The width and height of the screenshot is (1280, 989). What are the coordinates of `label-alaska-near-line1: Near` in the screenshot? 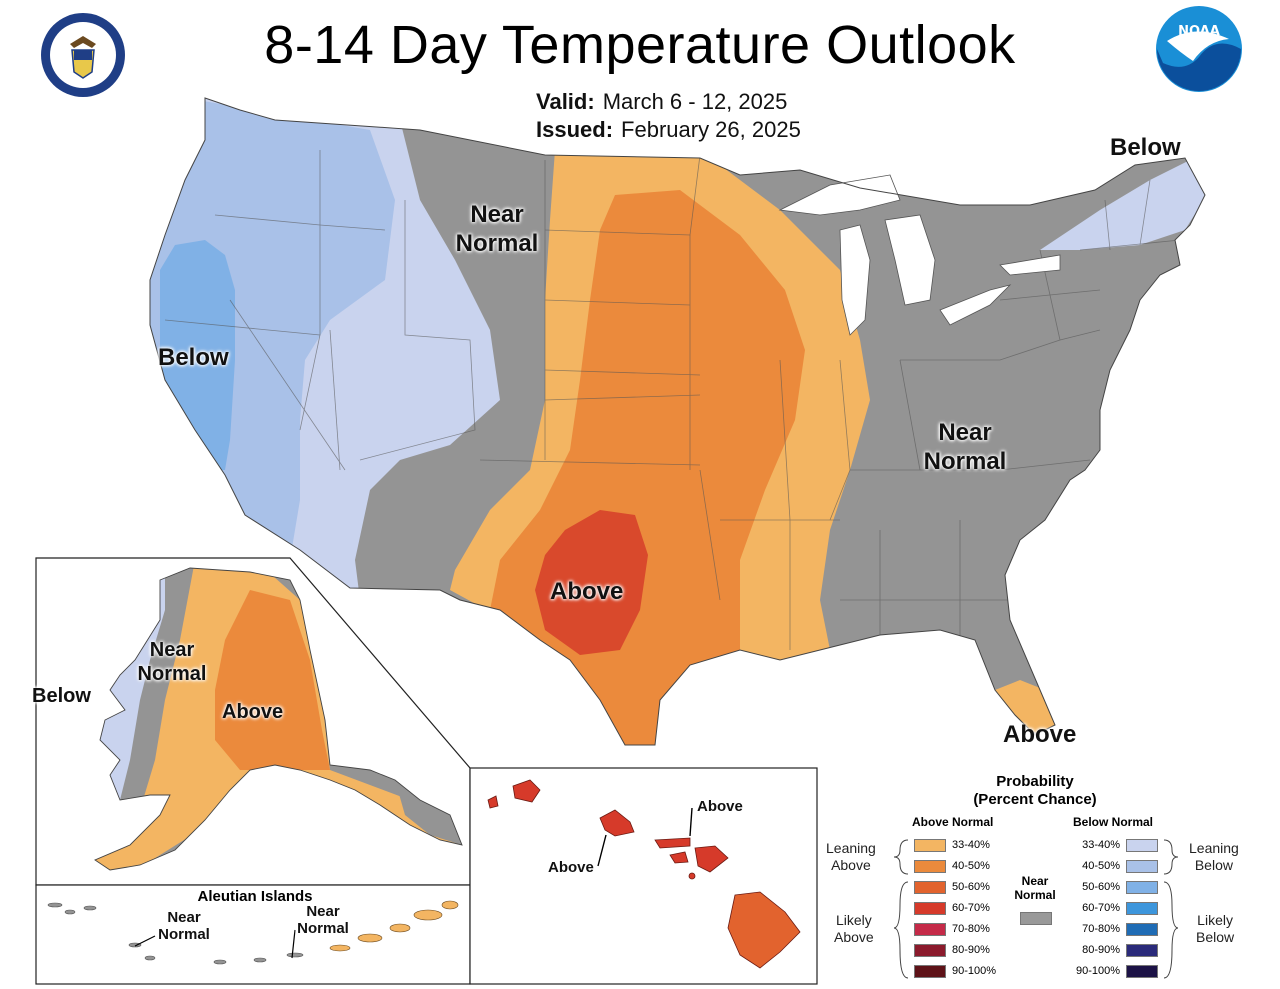 It's located at (172, 650).